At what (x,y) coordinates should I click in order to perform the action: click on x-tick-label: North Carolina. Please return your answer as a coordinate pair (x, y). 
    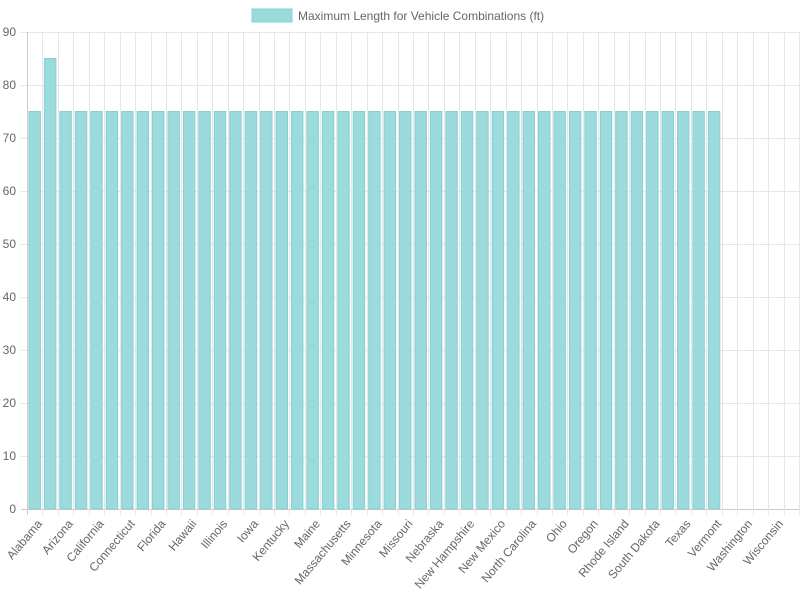
    Looking at the image, I should click on (509, 551).